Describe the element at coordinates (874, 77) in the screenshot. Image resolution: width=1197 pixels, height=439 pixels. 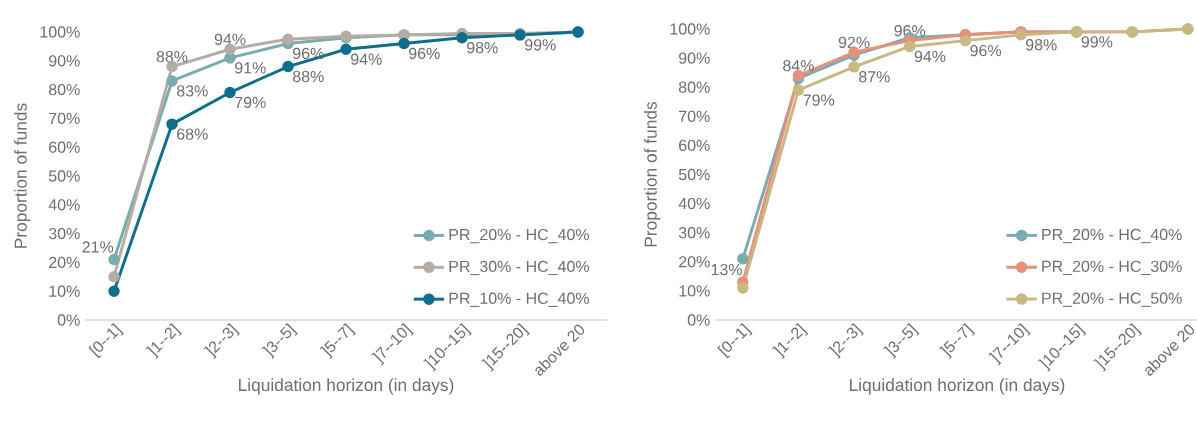
I see `data-label: 87%` at that location.